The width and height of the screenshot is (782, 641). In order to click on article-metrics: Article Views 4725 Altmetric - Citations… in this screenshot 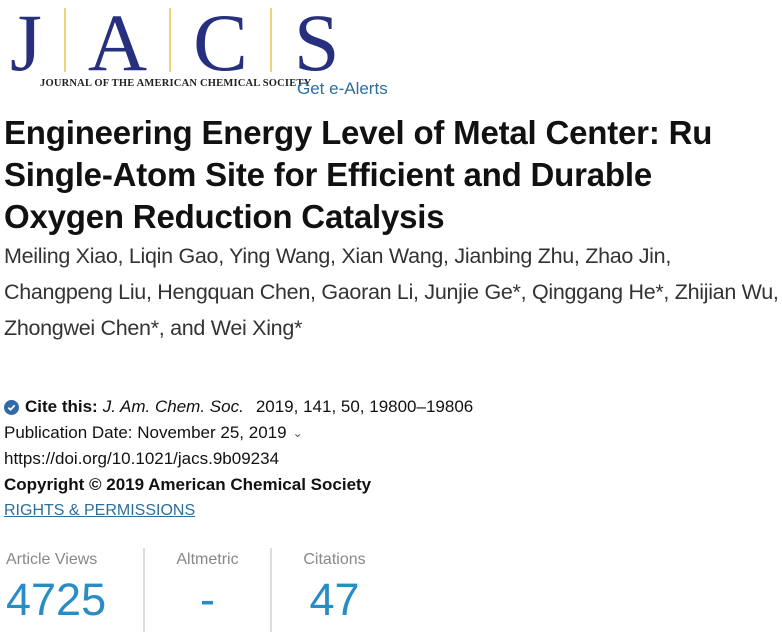, I will do `click(198, 591)`.